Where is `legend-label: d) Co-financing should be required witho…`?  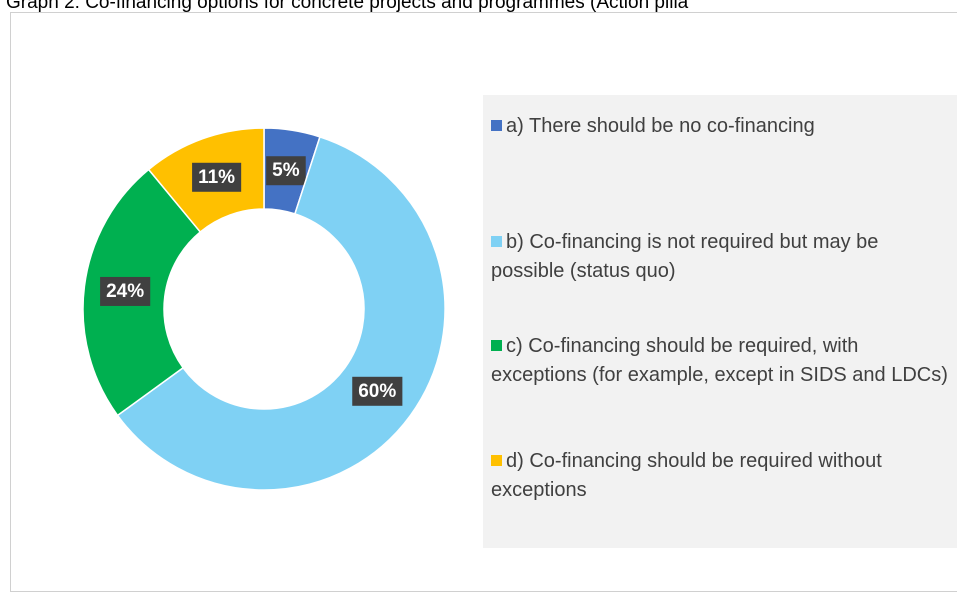 legend-label: d) Co-financing should be required witho… is located at coordinates (686, 475).